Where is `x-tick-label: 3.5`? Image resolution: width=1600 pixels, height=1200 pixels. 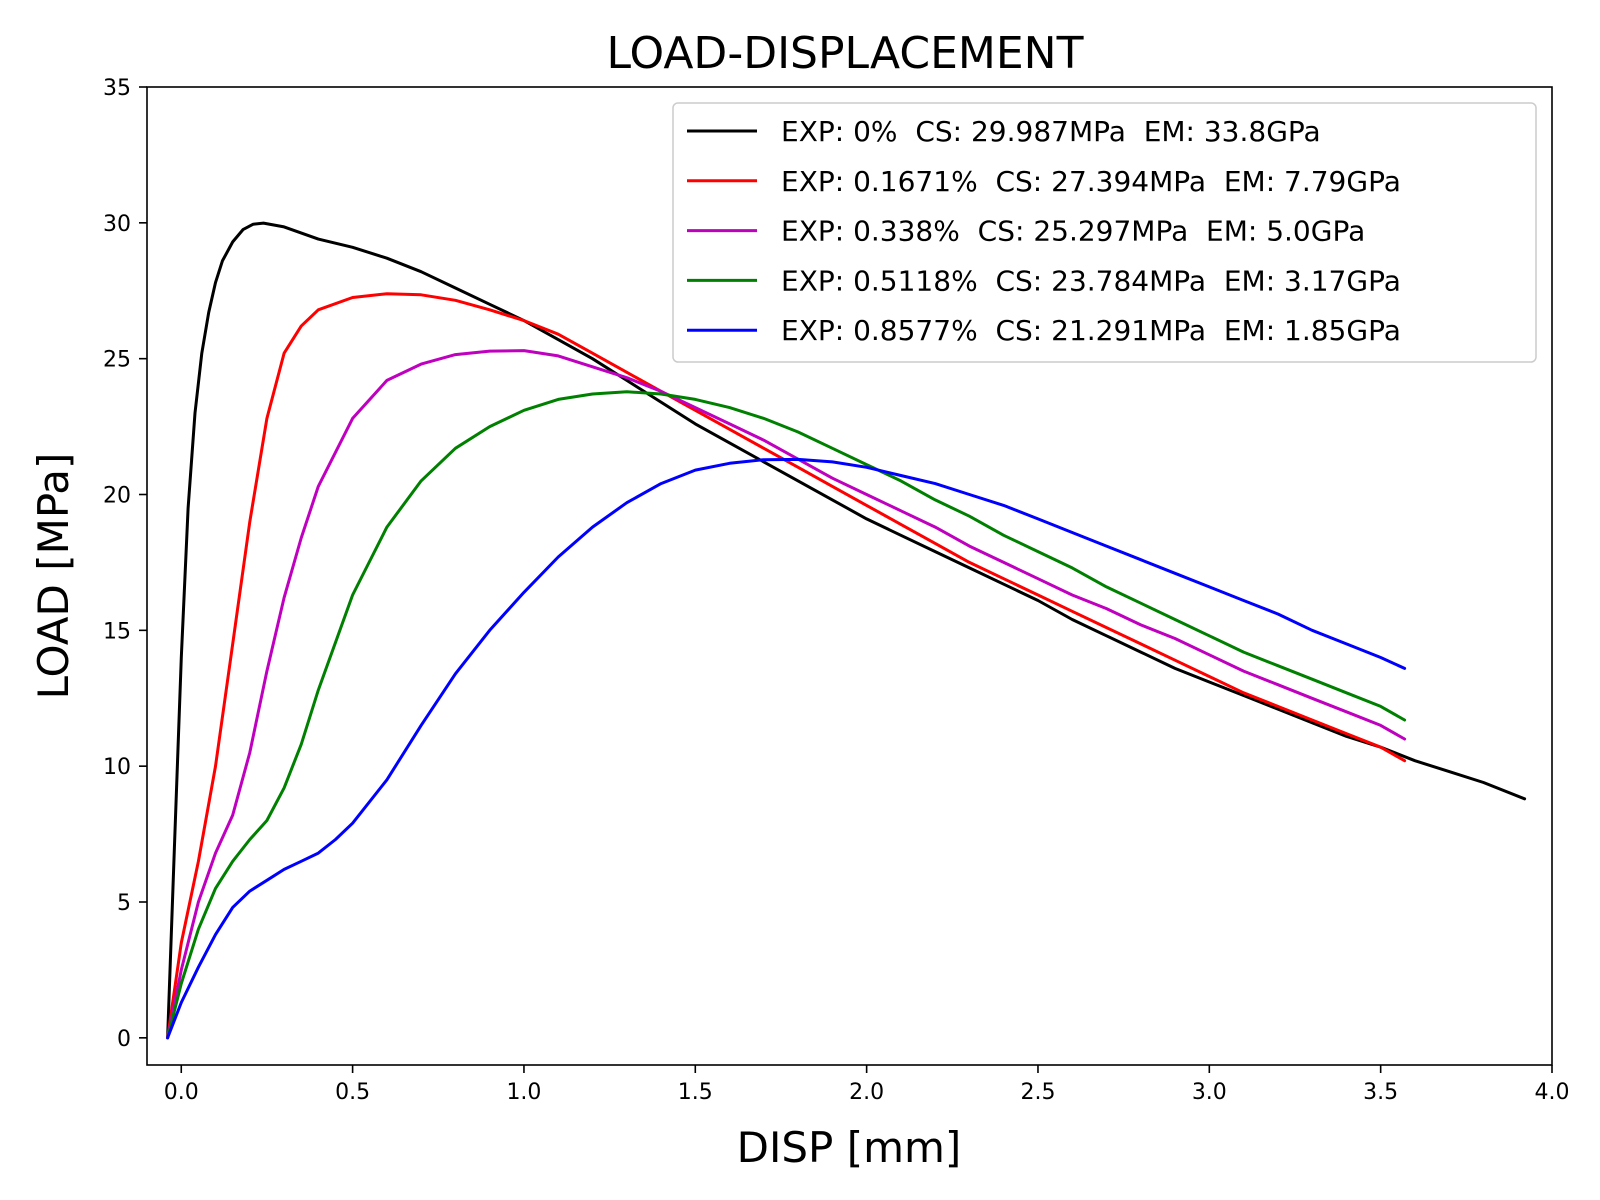
x-tick-label: 3.5 is located at coordinates (1380, 1092).